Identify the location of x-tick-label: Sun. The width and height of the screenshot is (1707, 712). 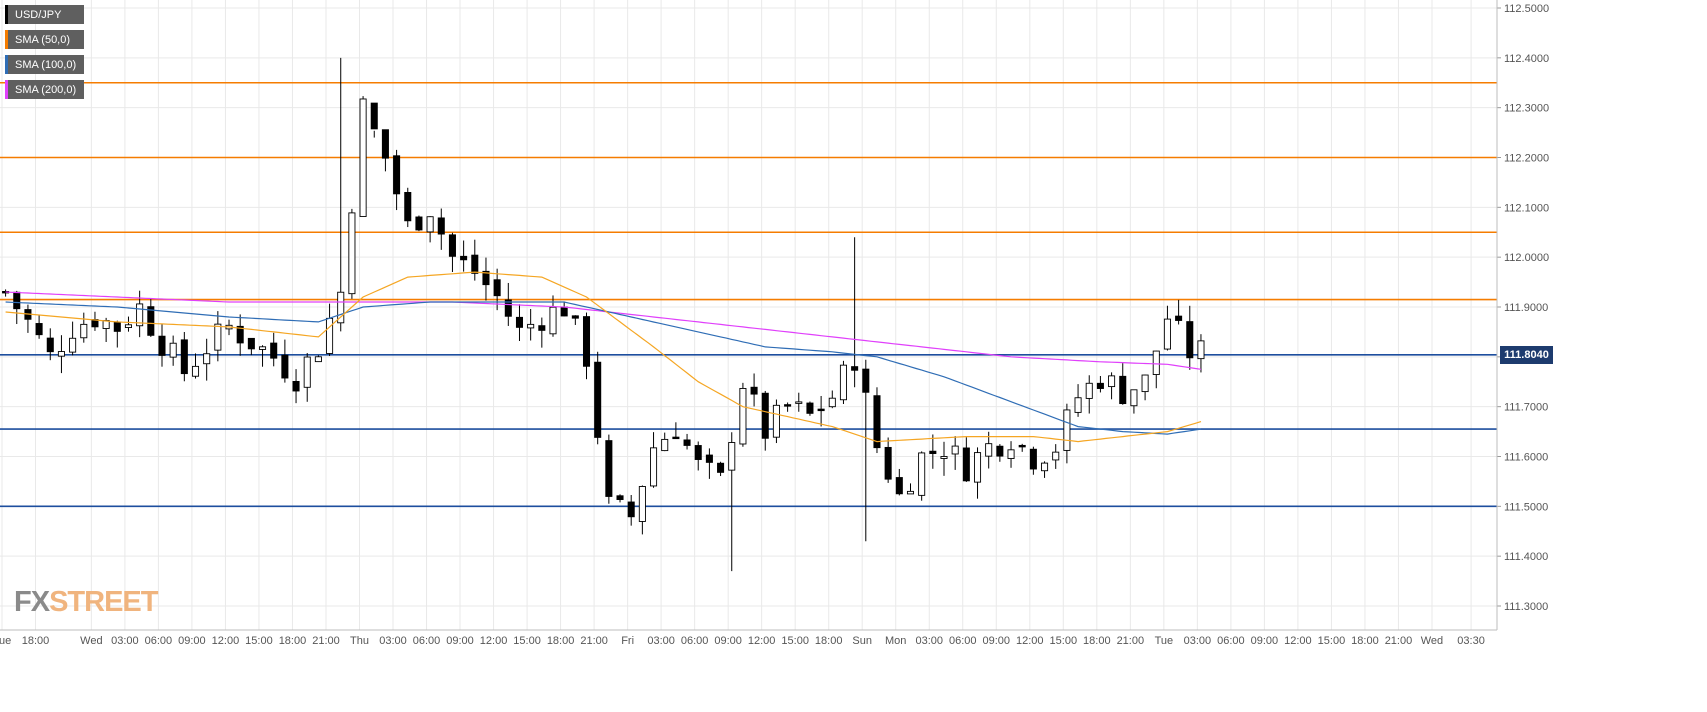
(862, 641).